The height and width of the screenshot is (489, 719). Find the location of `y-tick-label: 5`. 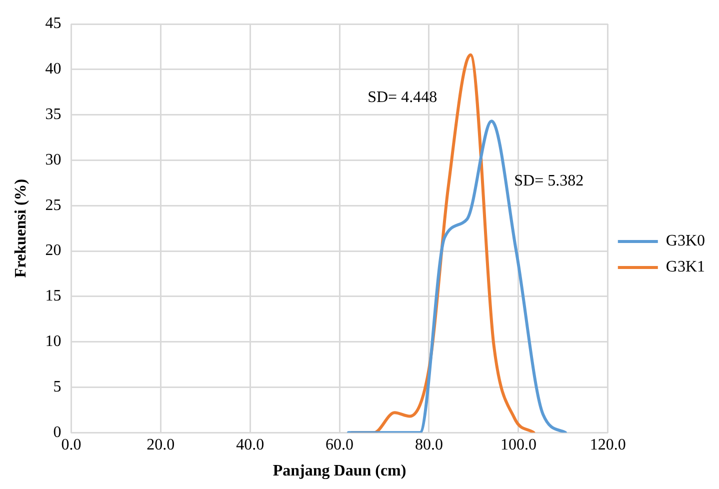

y-tick-label: 5 is located at coordinates (57, 387).